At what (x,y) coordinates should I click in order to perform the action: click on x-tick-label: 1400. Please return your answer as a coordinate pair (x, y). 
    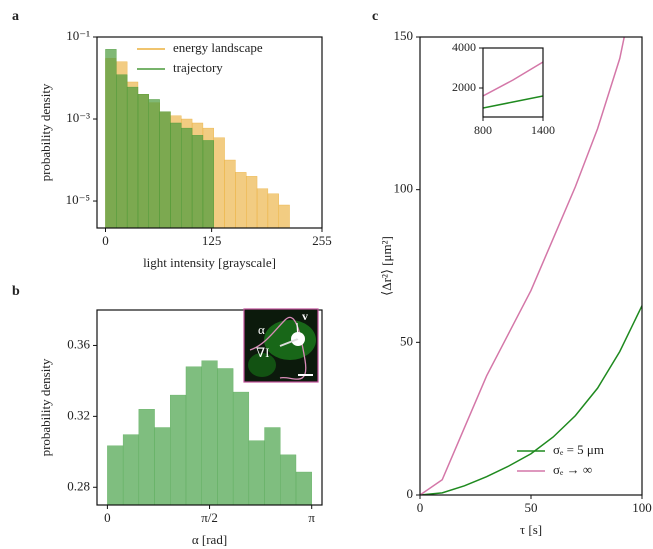
    Looking at the image, I should click on (543, 130).